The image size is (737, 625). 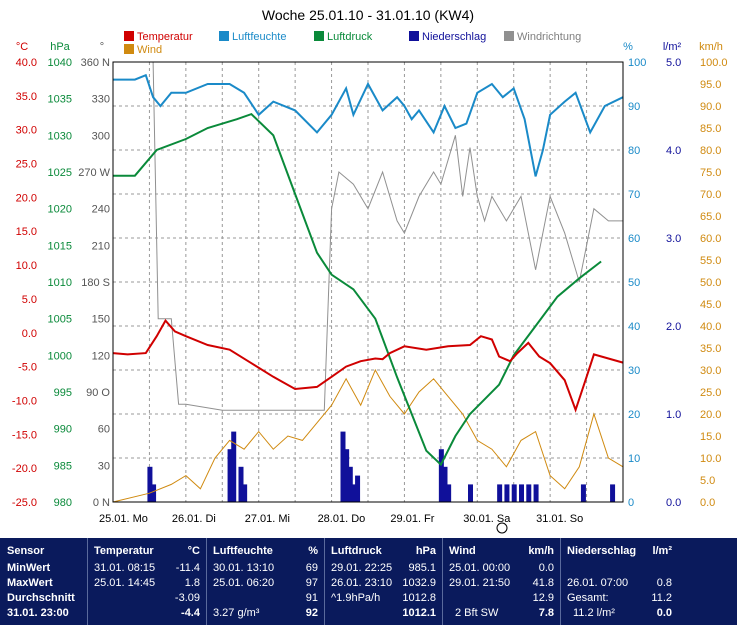 I want to click on min-date: 31.01. 08:15, so click(x=125, y=568).